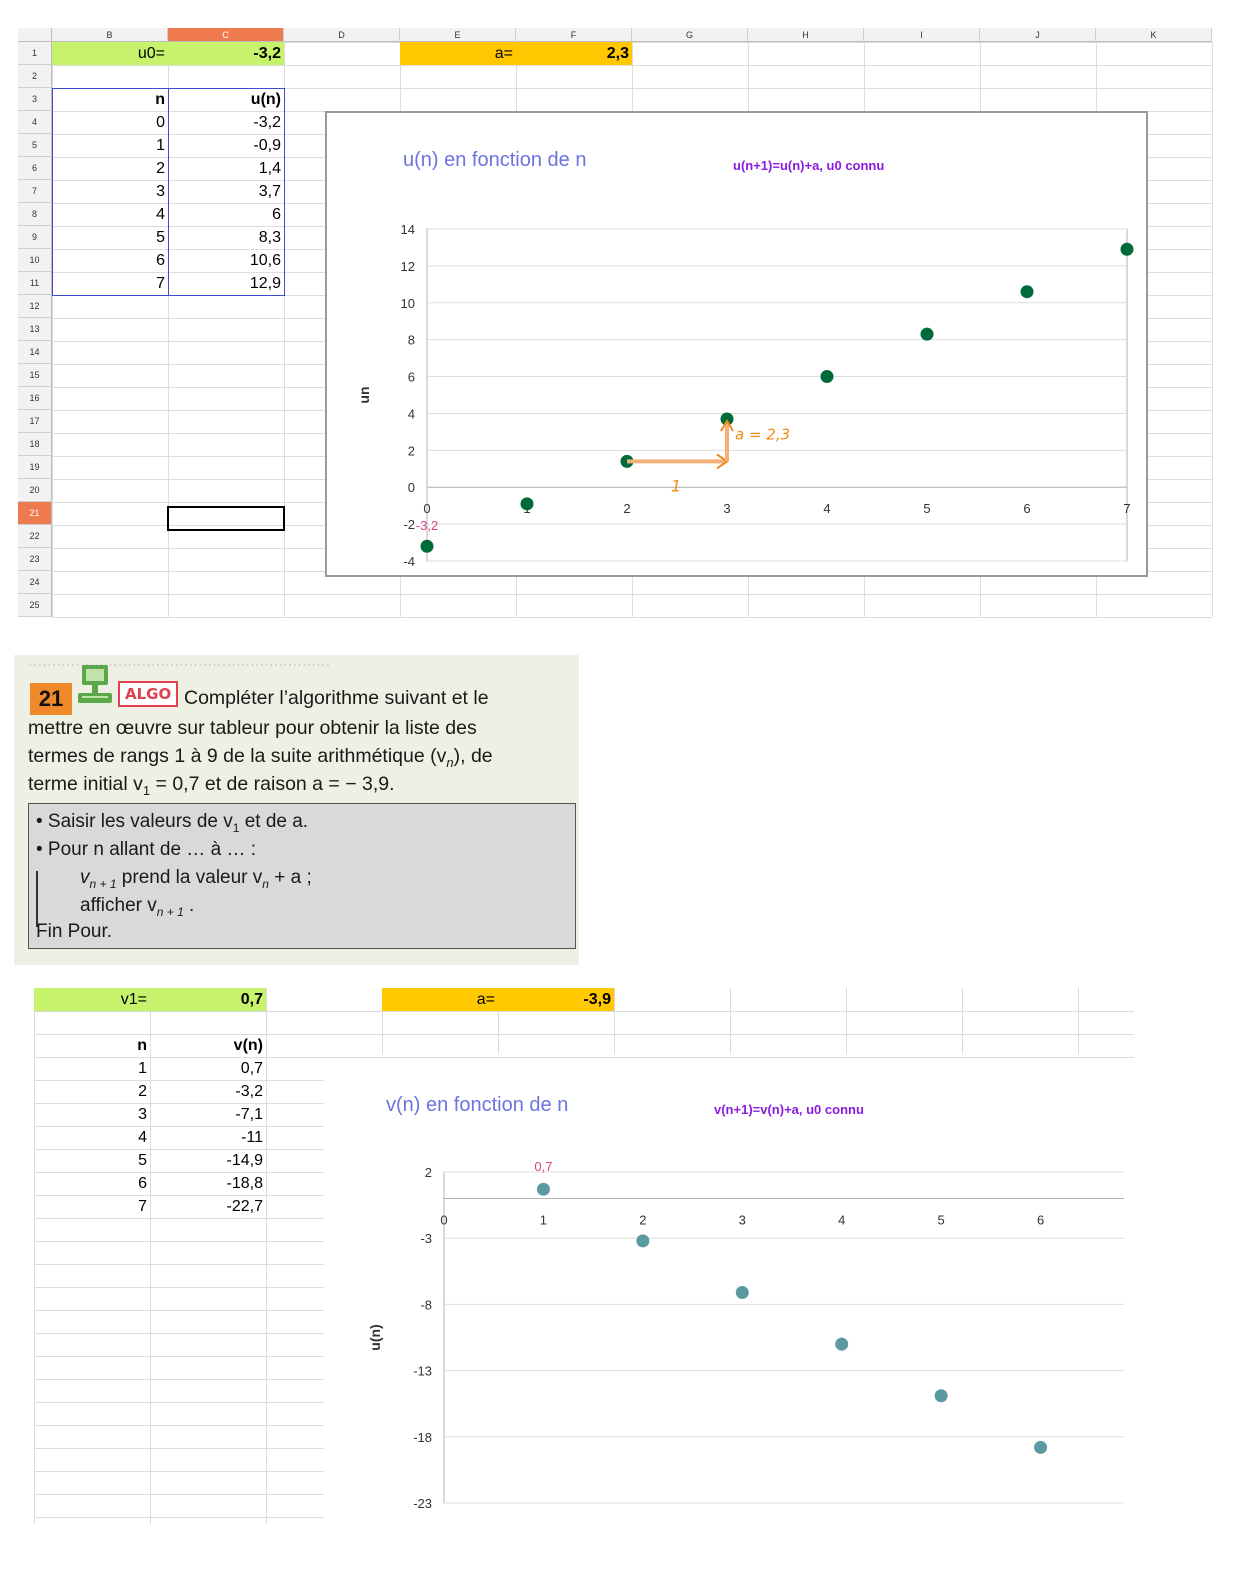 This screenshot has height=1594, width=1244. What do you see at coordinates (922, 35) in the screenshot?
I see `column-header-i: I` at bounding box center [922, 35].